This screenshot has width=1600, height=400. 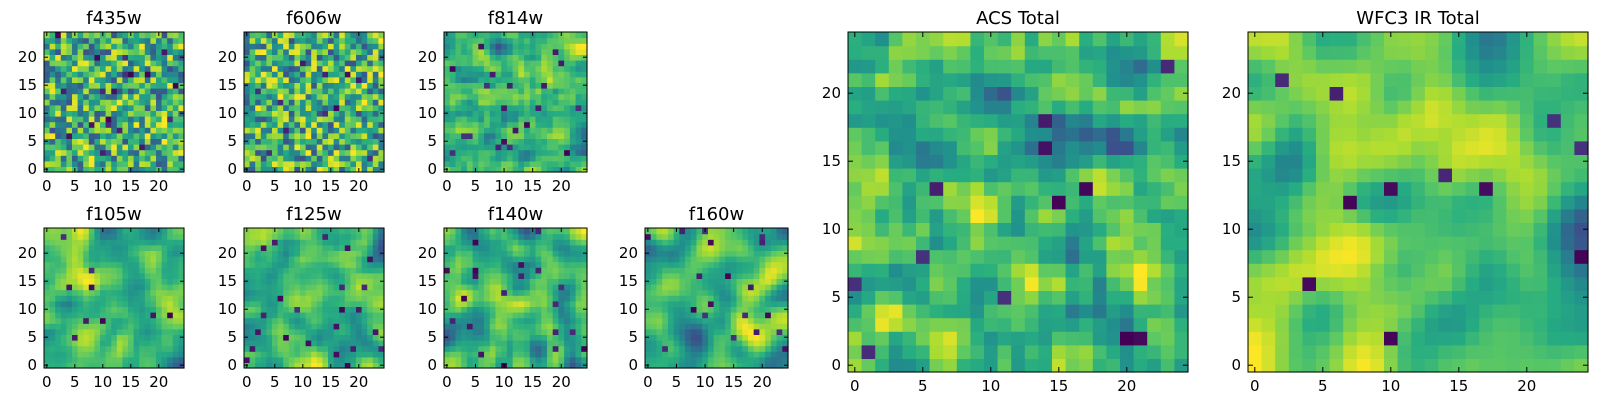 What do you see at coordinates (717, 298) in the screenshot?
I see `heatmap-cells` at bounding box center [717, 298].